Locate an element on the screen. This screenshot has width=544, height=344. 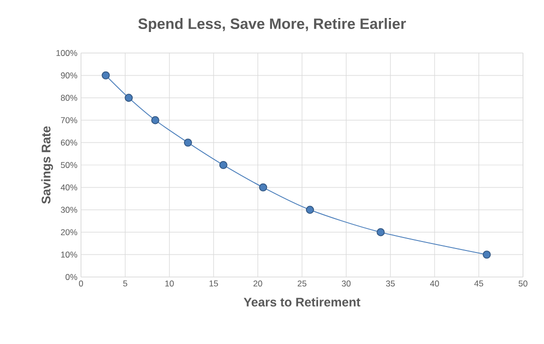
y-tick-label: 0% is located at coordinates (72, 277).